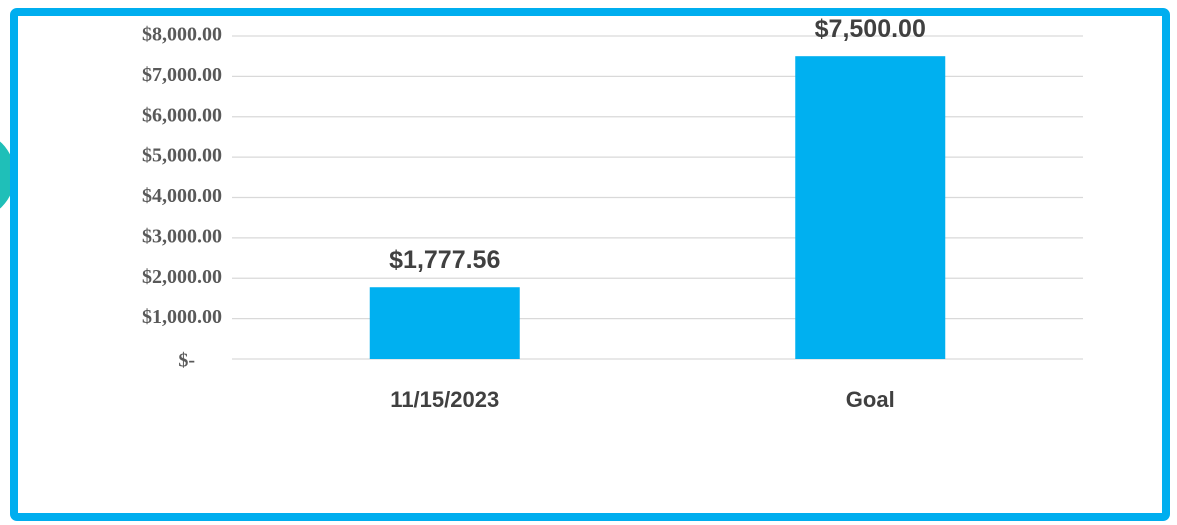  I want to click on y-tick-label: $4,000.00, so click(182, 196).